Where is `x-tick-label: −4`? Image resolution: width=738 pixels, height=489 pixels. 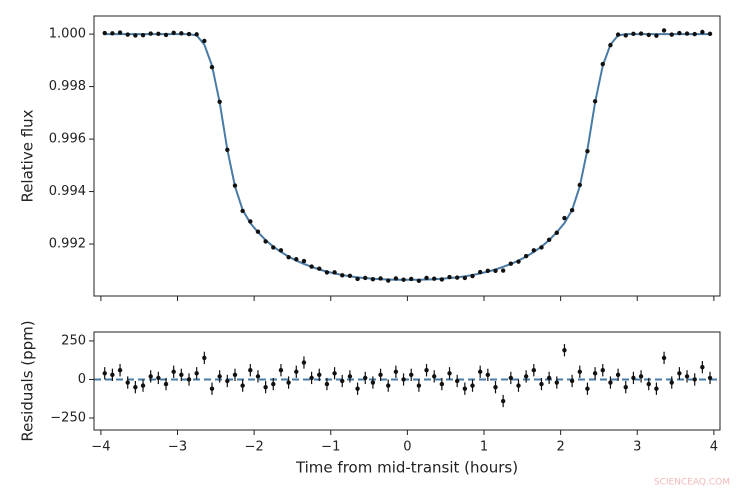 x-tick-label: −4 is located at coordinates (100, 447).